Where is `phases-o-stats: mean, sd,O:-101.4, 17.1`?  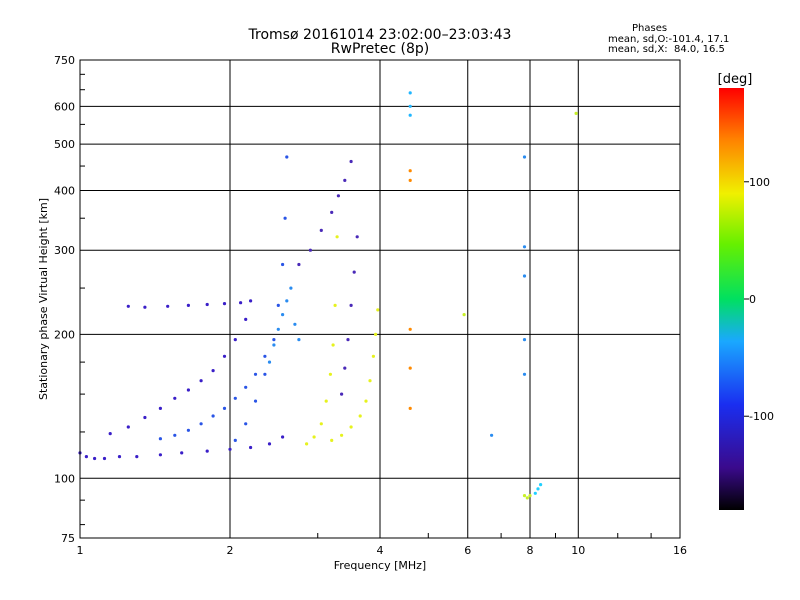 phases-o-stats: mean, sd,O:-101.4, 17.1 is located at coordinates (669, 39).